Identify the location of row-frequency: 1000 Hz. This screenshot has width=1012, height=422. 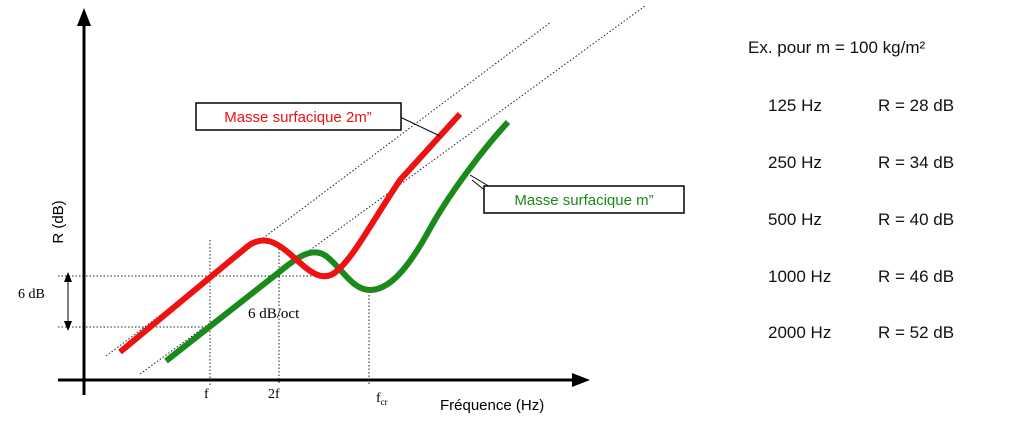
(800, 276).